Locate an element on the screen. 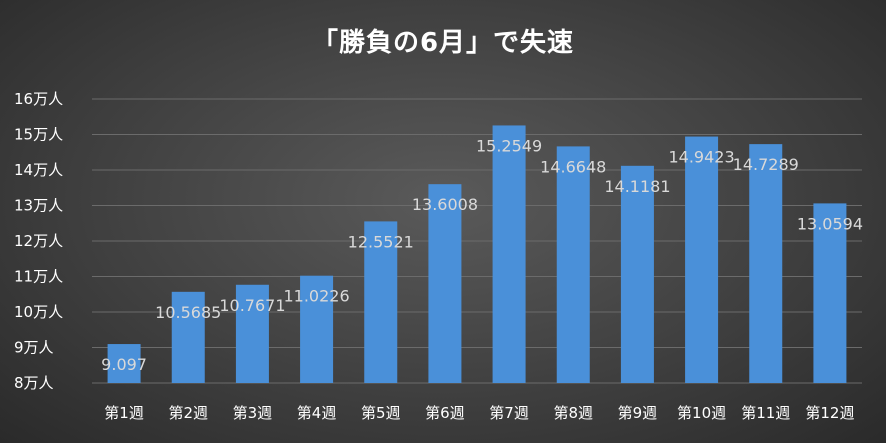 The height and width of the screenshot is (443, 886). data-label: 10.5685 is located at coordinates (188, 312).